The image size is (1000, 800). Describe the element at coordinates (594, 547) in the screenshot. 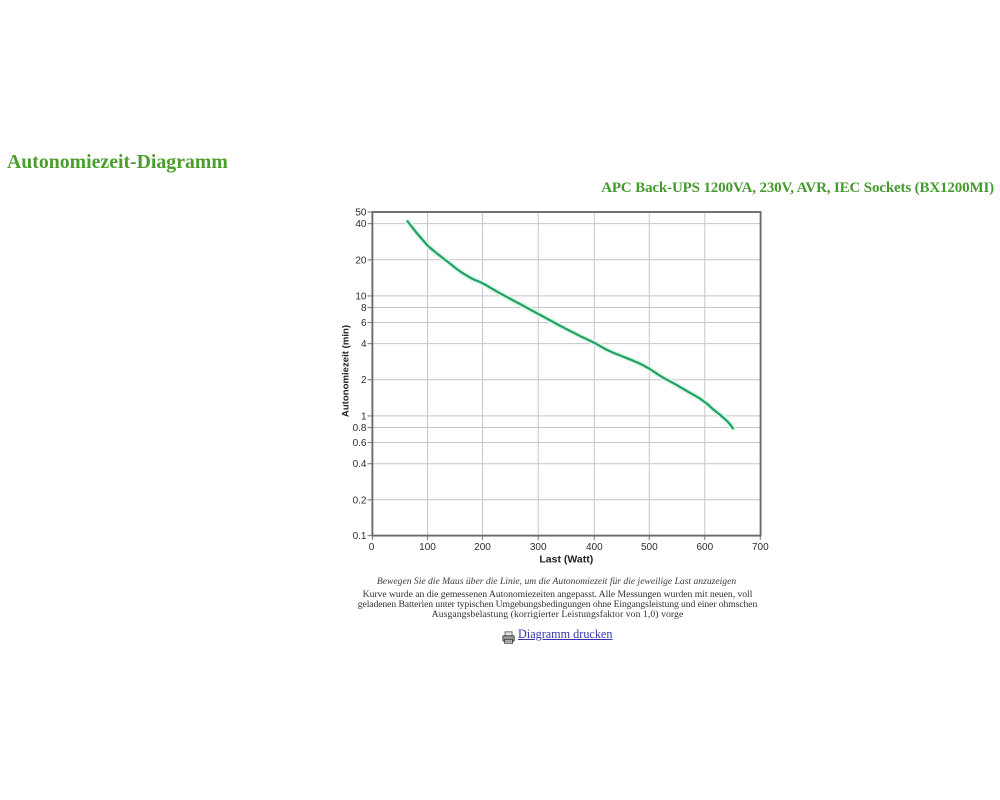

I see `svg-text: 400` at that location.